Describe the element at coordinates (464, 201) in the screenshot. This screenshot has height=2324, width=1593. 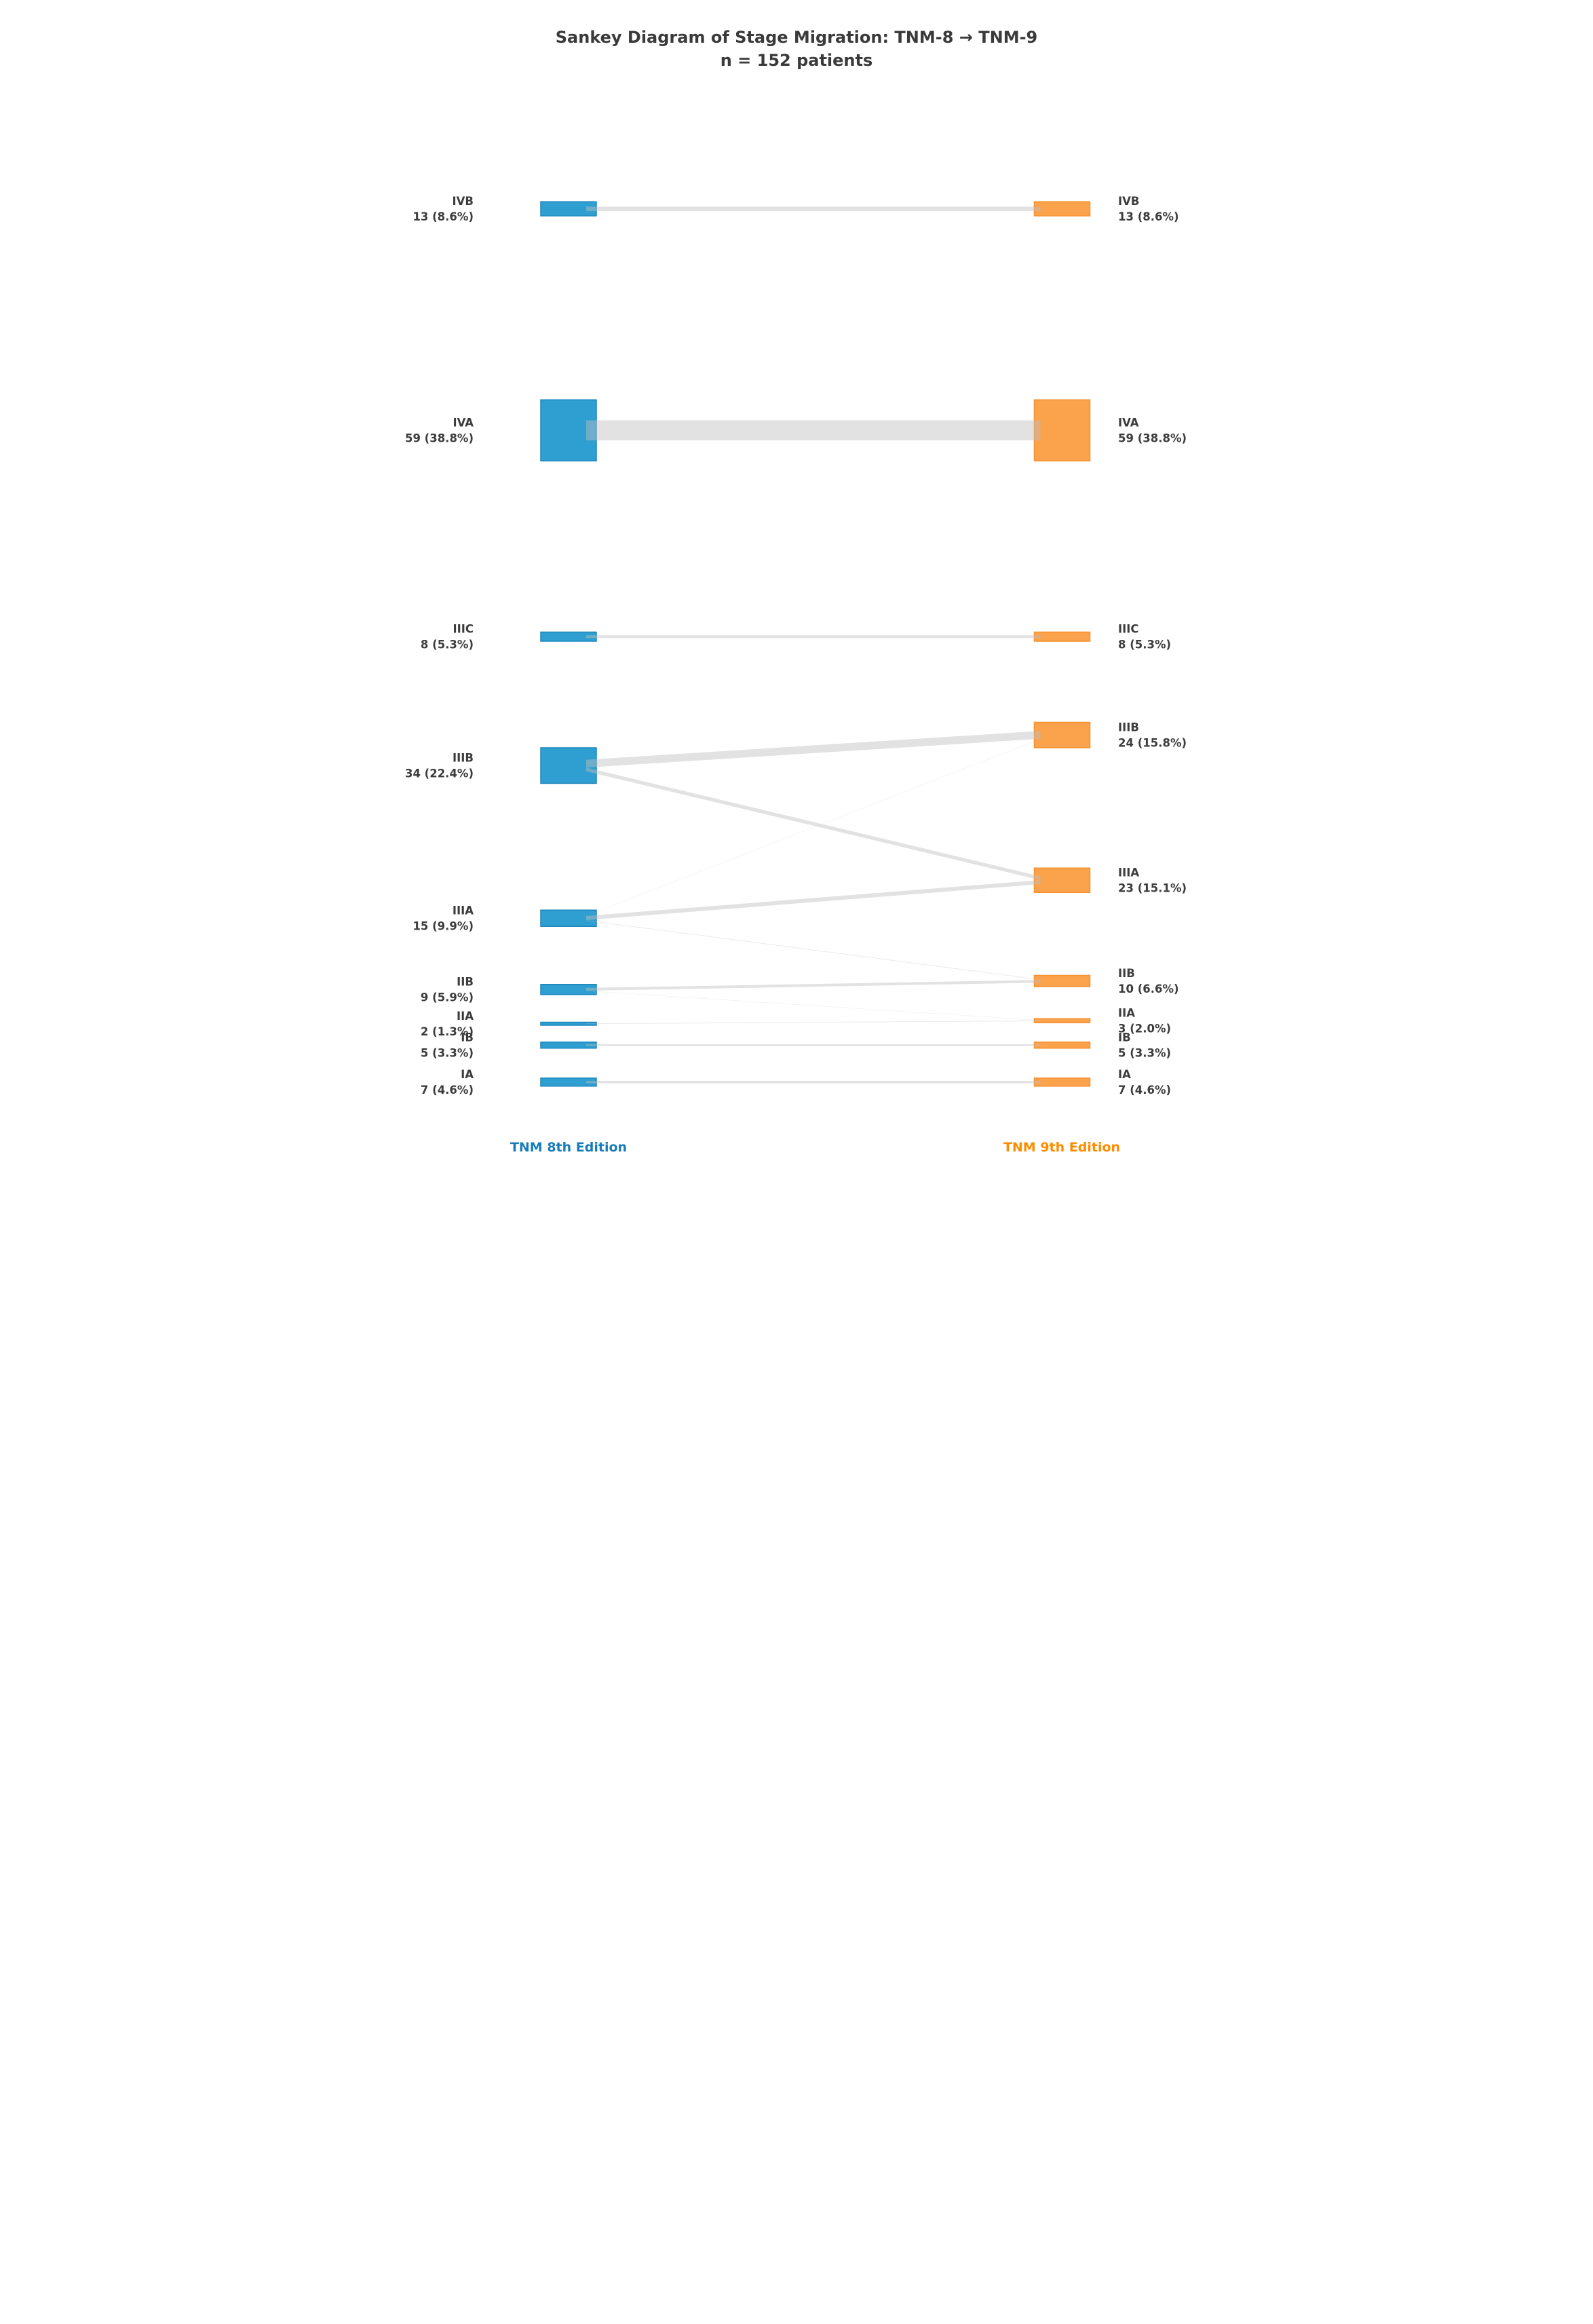
I see `node-label-stage-left-IVB: IVB` at that location.